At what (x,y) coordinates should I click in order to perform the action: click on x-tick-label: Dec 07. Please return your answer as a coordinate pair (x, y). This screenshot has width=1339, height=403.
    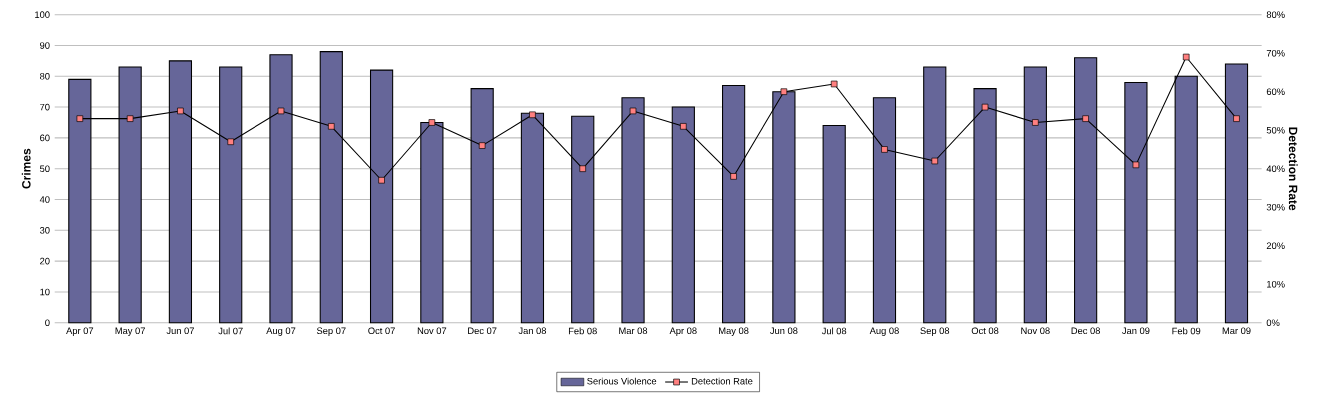
    Looking at the image, I should click on (482, 331).